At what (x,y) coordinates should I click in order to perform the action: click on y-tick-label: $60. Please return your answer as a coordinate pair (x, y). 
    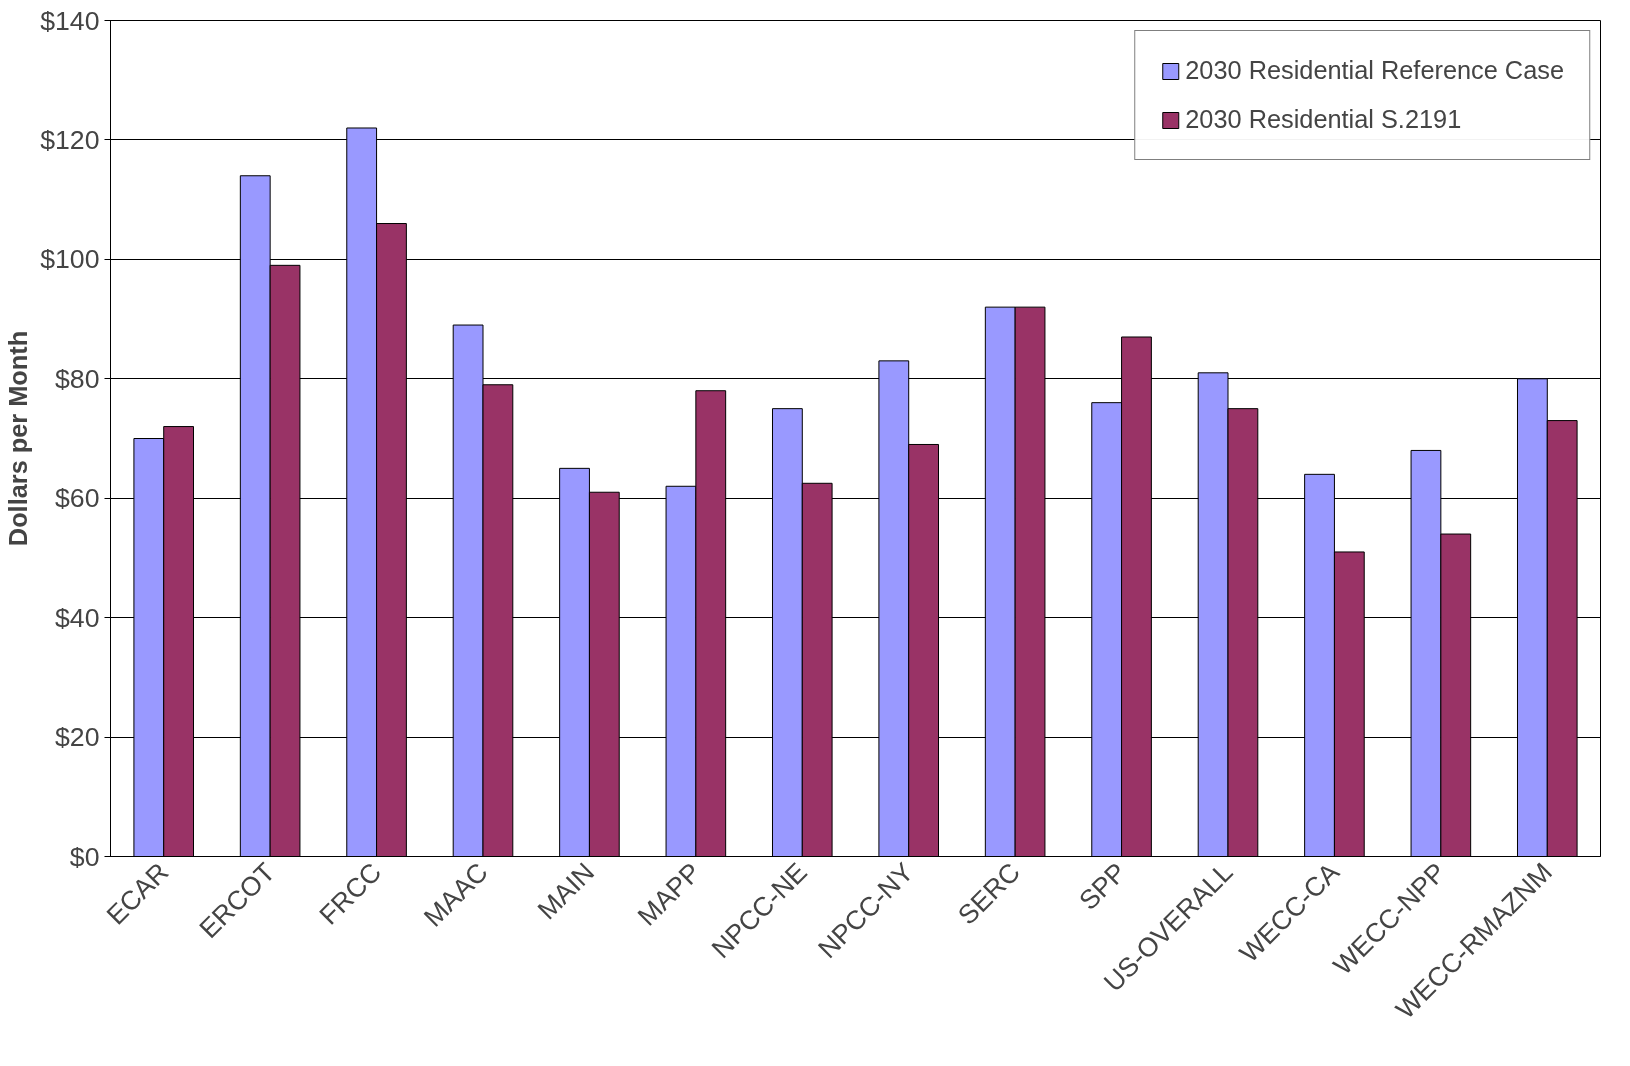
    Looking at the image, I should click on (77, 498).